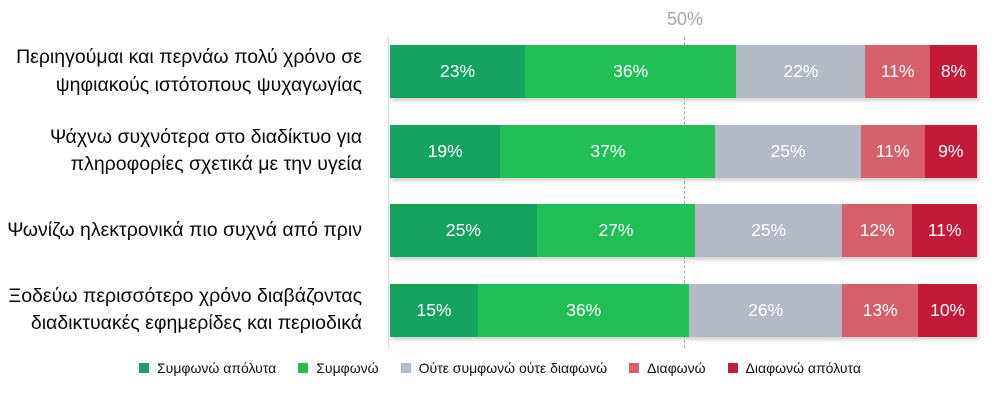  I want to click on legend-item: Συμφωνώ, so click(338, 368).